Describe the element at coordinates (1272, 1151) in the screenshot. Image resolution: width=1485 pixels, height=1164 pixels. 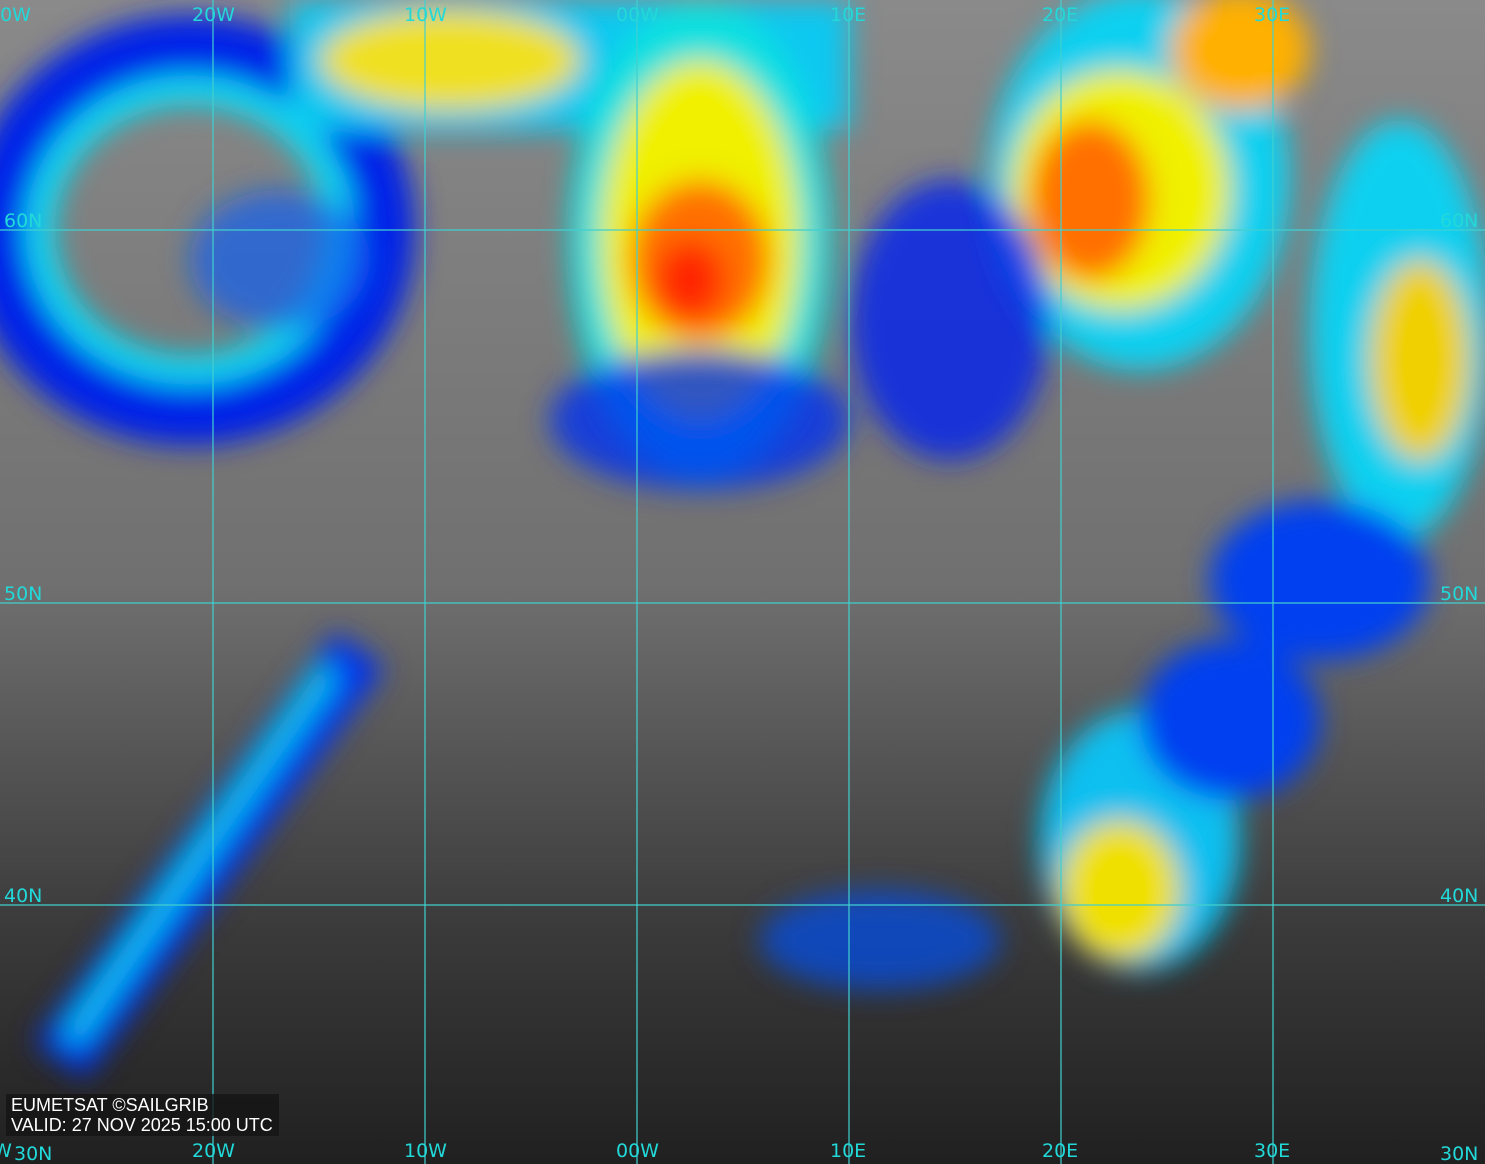
I see `lon-label-bottom: 30E` at that location.